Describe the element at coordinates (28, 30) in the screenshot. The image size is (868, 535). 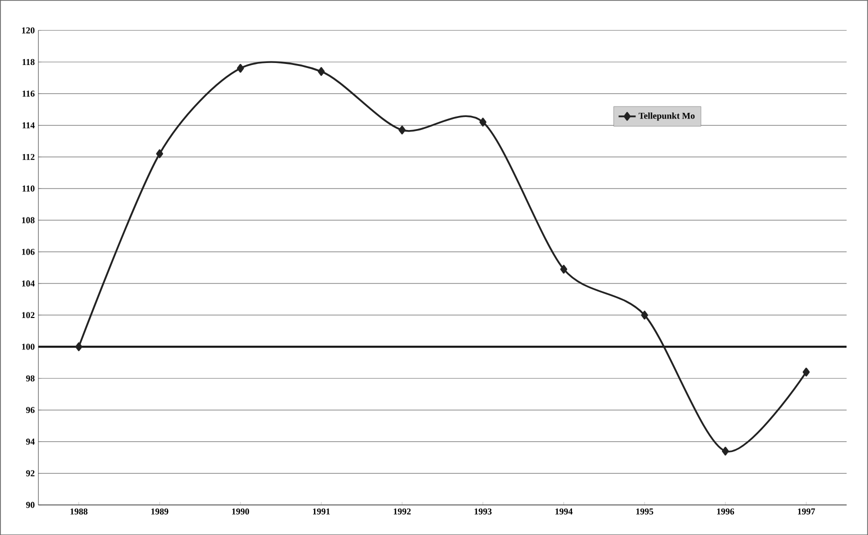
I see `y-tick-label: 120` at that location.